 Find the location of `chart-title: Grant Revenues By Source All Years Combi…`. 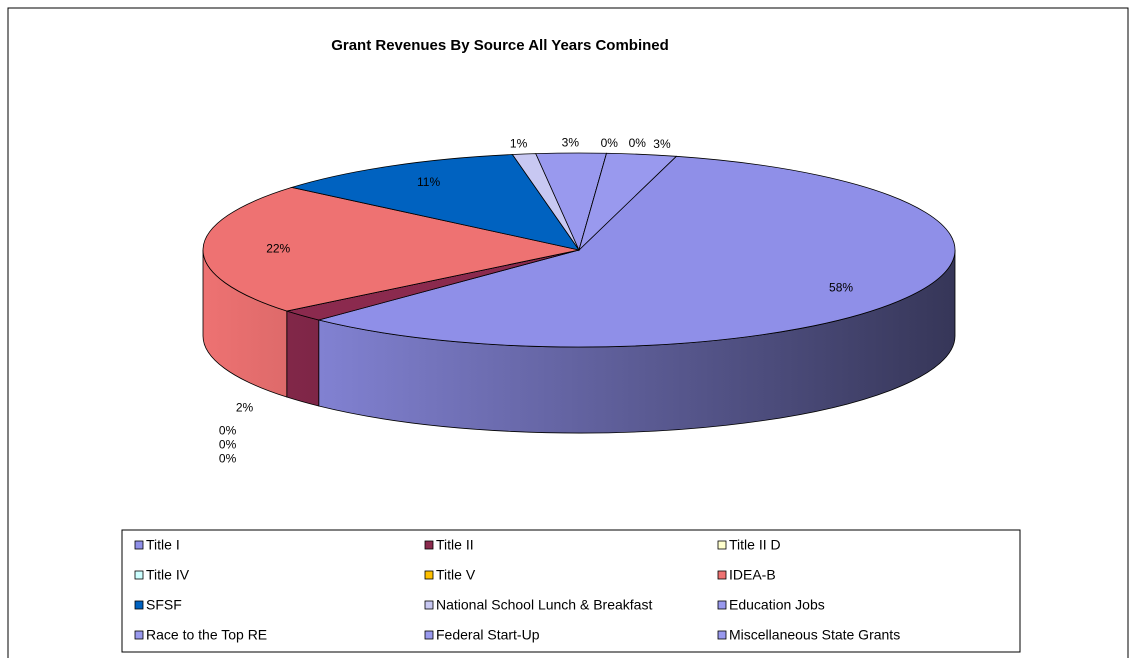

chart-title: Grant Revenues By Source All Years Combi… is located at coordinates (500, 45).